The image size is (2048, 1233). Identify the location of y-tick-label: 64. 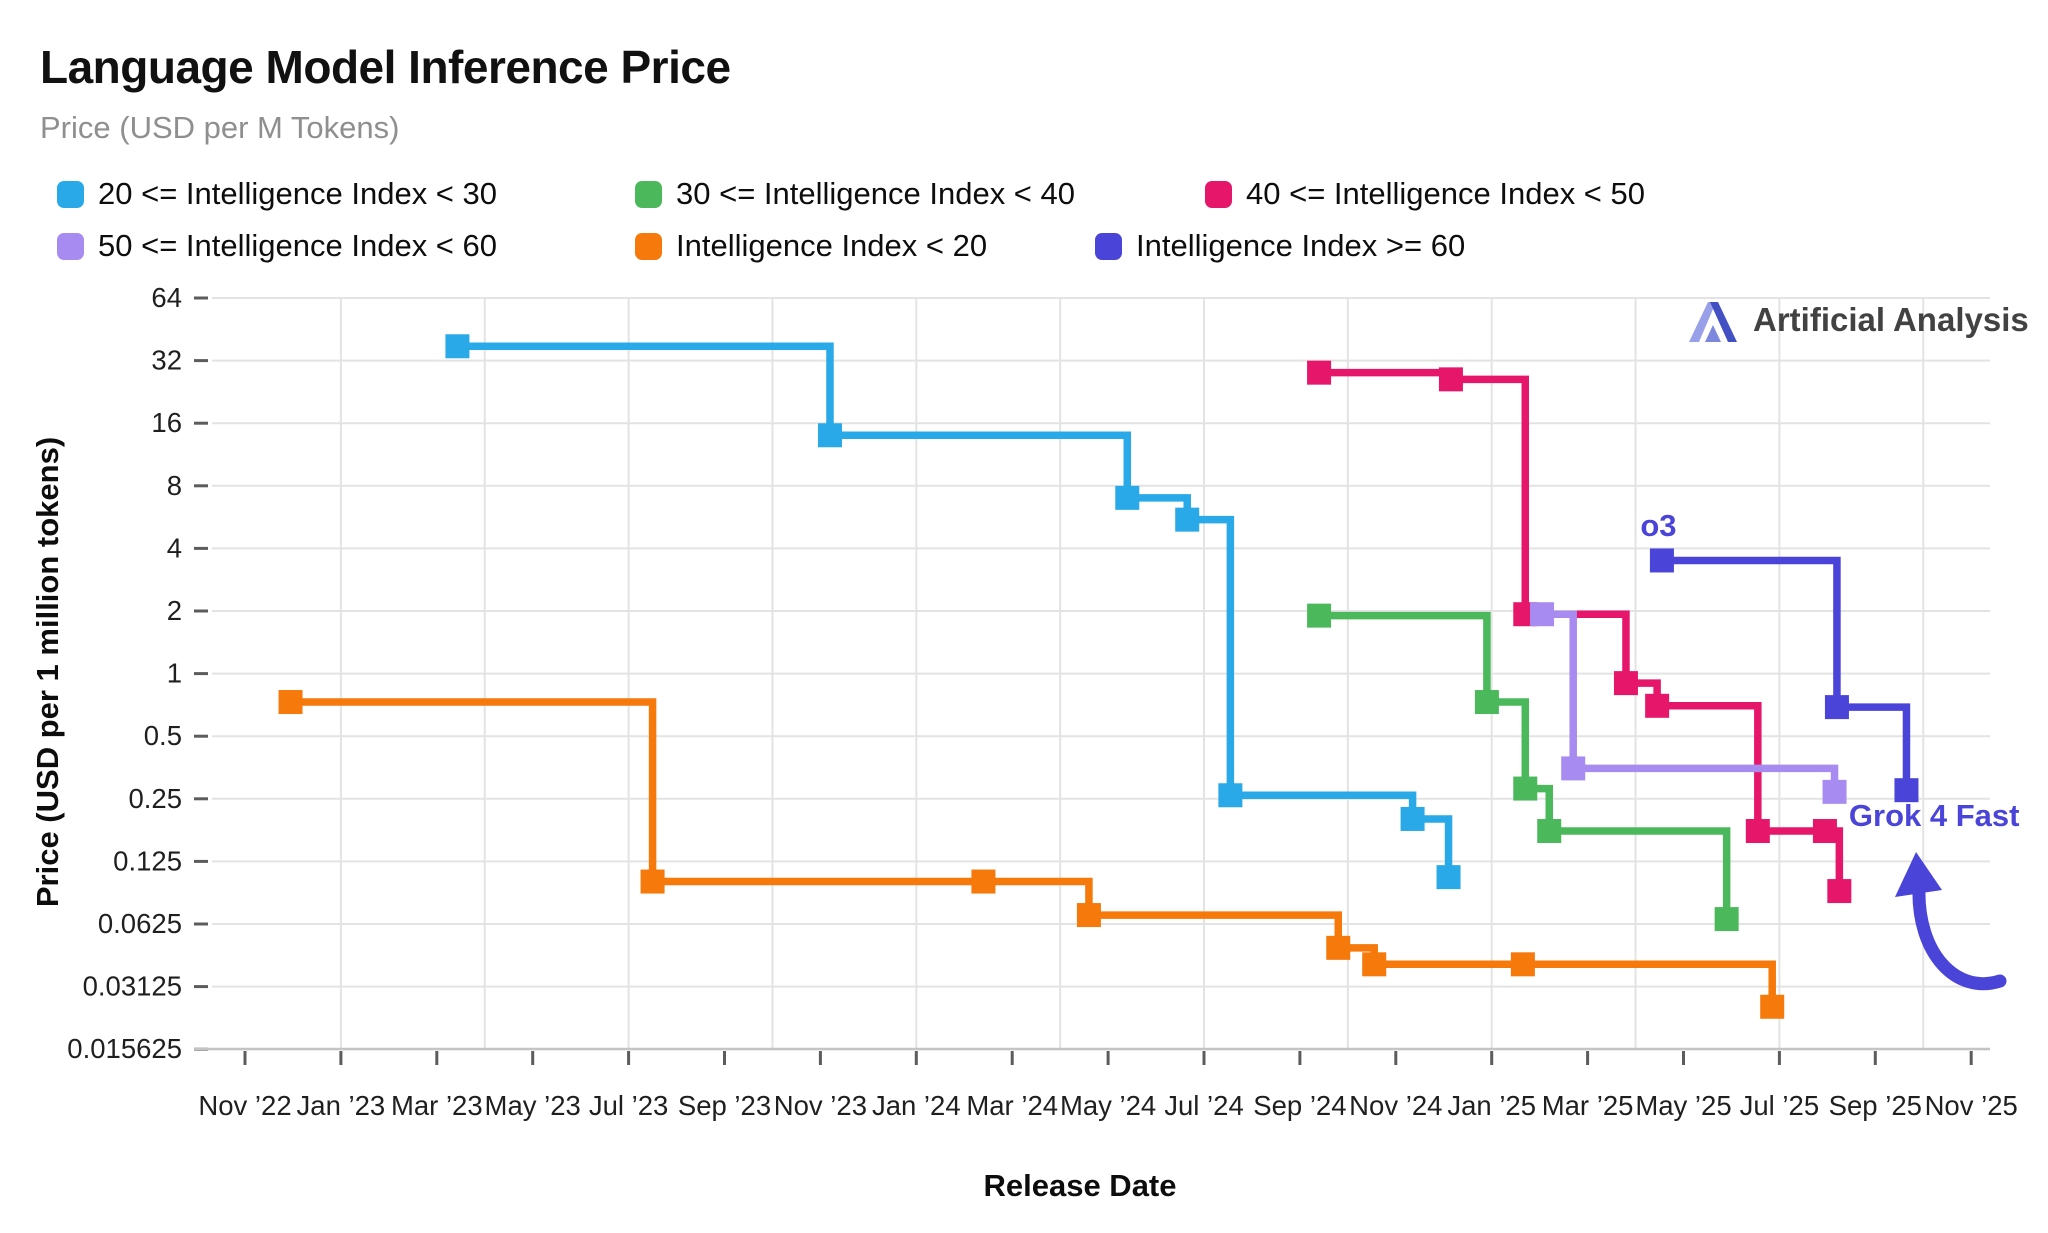
(166, 297).